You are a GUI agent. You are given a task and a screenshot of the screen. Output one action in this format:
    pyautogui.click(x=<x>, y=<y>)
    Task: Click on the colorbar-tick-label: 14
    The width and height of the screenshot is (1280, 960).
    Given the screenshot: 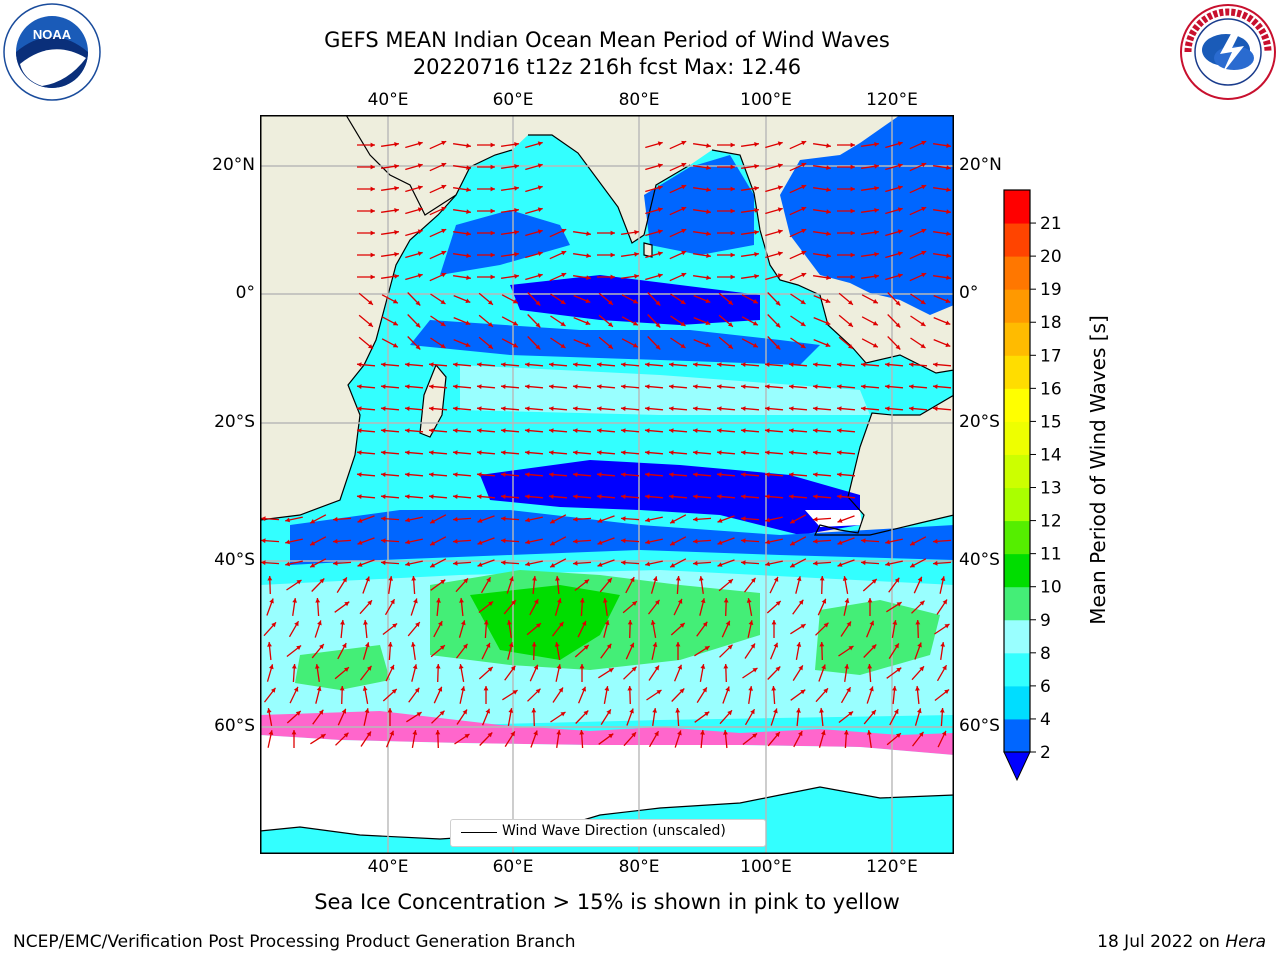 What is the action you would take?
    pyautogui.click(x=1051, y=455)
    